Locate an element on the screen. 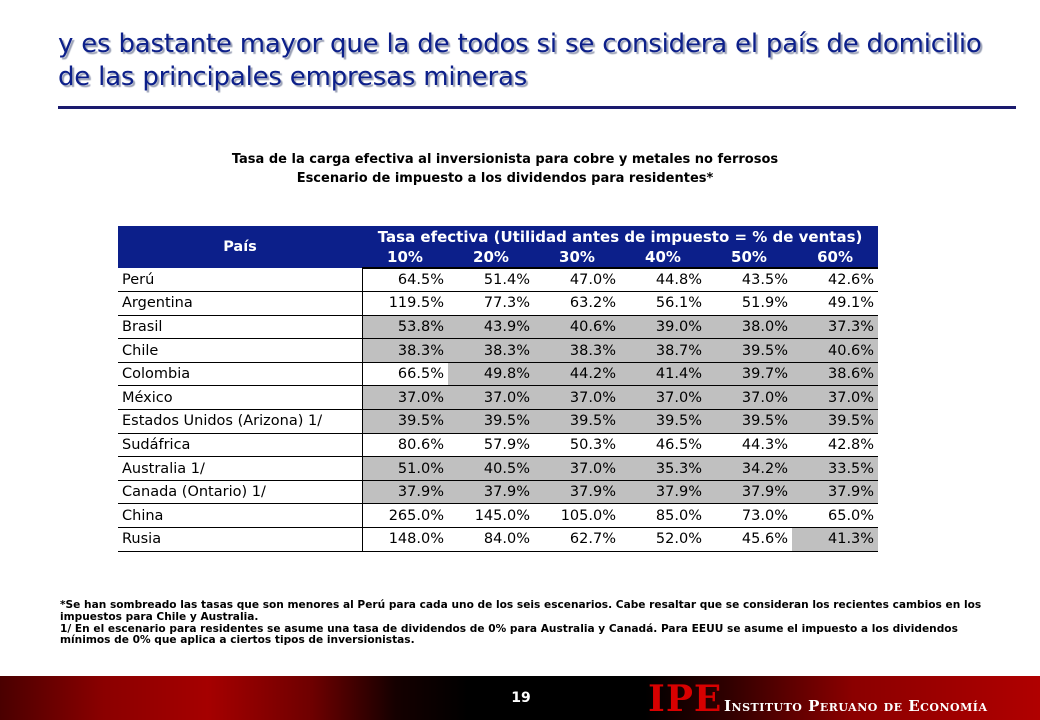 This screenshot has height=720, width=1040. country-cell: China is located at coordinates (240, 516).